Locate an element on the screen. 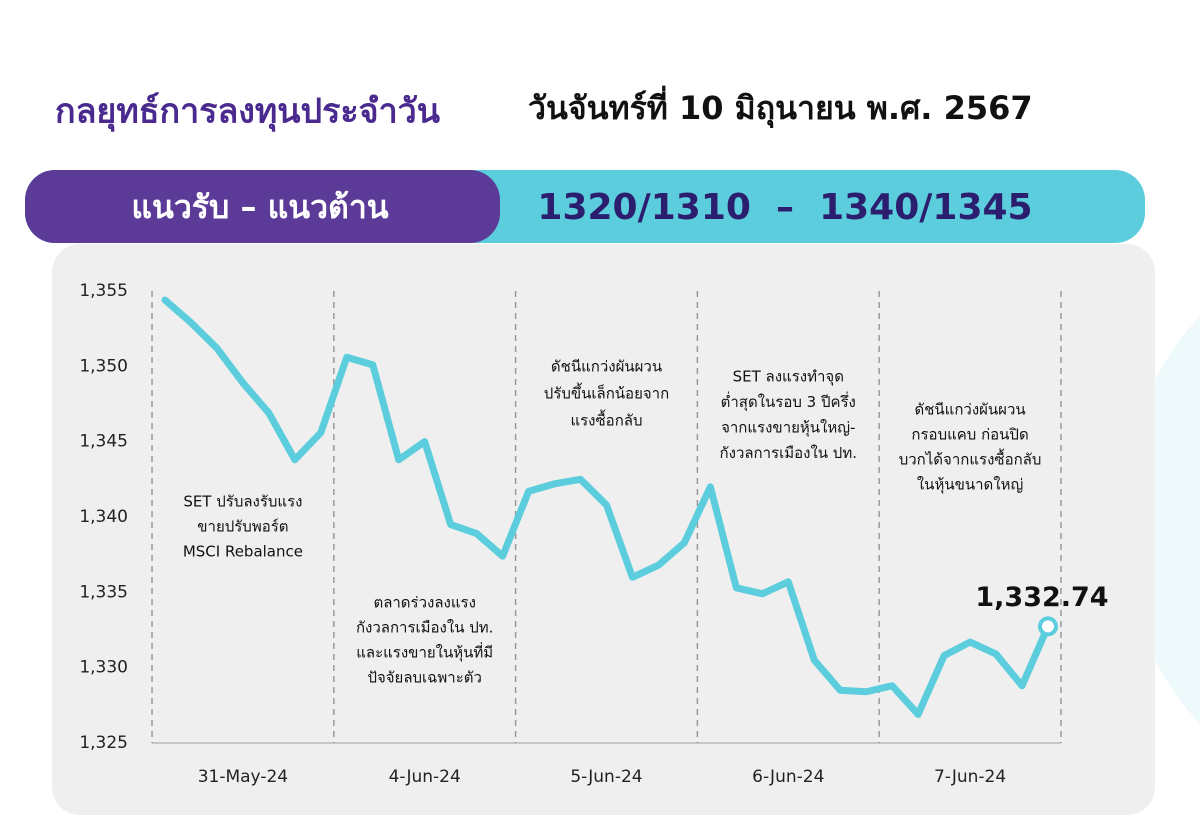 Image resolution: width=1200 pixels, height=840 pixels. annotation: MSCI Rebalance is located at coordinates (243, 552).